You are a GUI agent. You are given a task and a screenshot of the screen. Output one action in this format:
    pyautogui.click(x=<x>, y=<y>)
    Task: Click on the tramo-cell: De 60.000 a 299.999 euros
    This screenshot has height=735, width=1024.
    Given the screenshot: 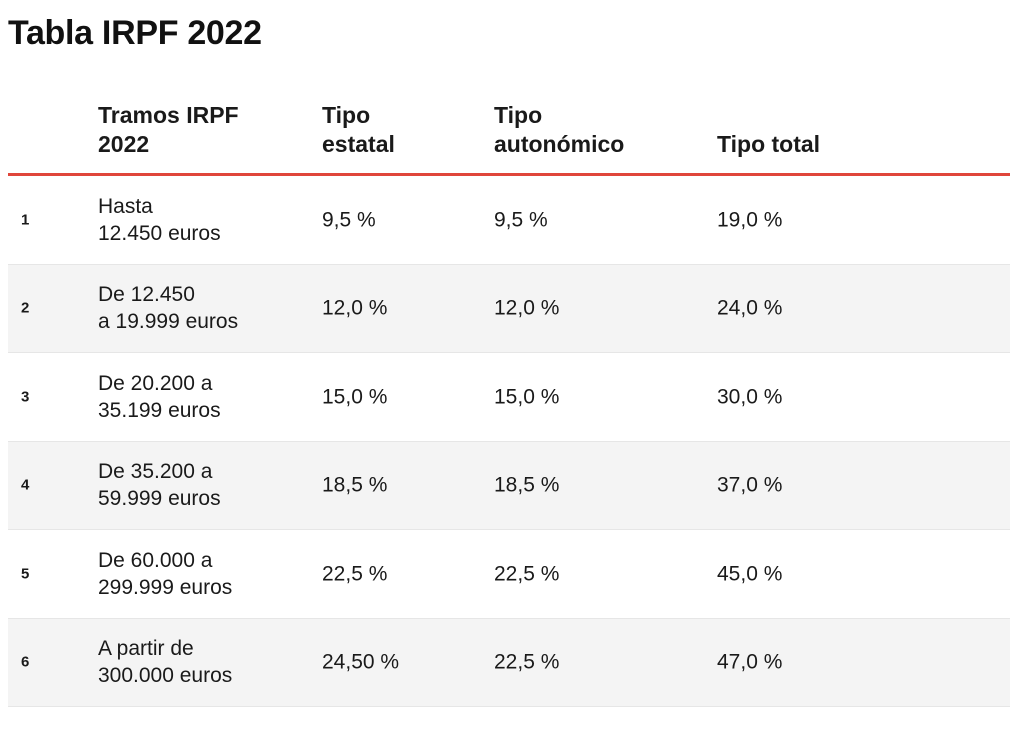 What is the action you would take?
    pyautogui.click(x=165, y=573)
    